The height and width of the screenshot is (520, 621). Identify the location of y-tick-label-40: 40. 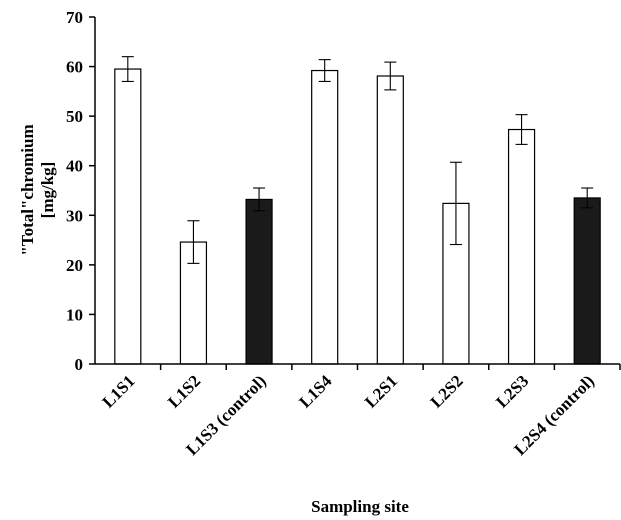
(74, 166).